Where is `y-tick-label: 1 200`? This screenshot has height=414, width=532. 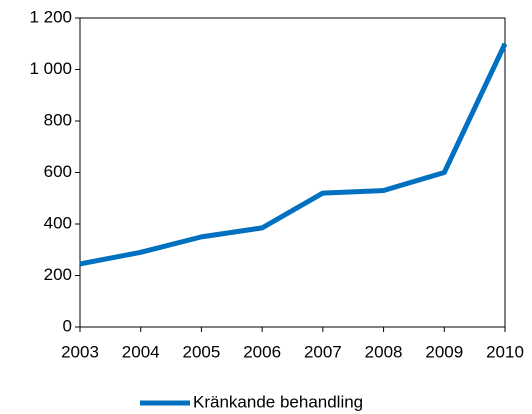
y-tick-label: 1 200 is located at coordinates (50, 16).